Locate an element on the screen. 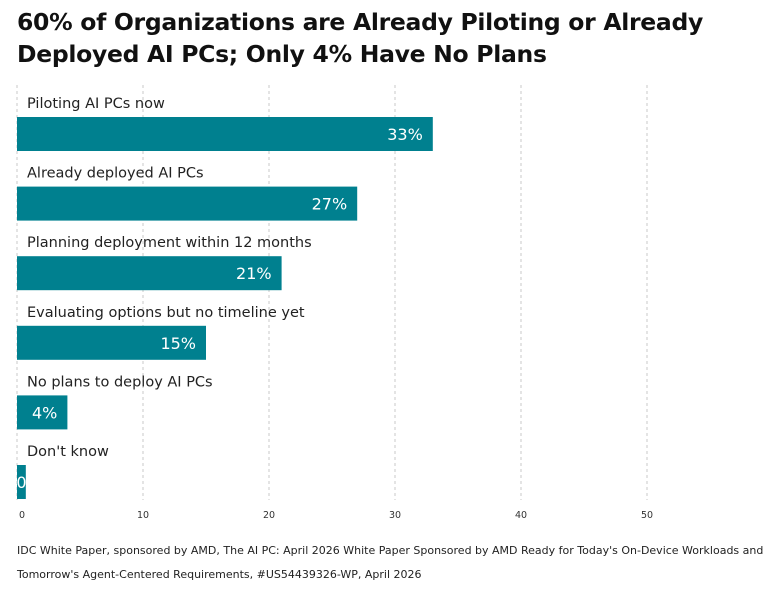  value-label: 15% is located at coordinates (178, 343).